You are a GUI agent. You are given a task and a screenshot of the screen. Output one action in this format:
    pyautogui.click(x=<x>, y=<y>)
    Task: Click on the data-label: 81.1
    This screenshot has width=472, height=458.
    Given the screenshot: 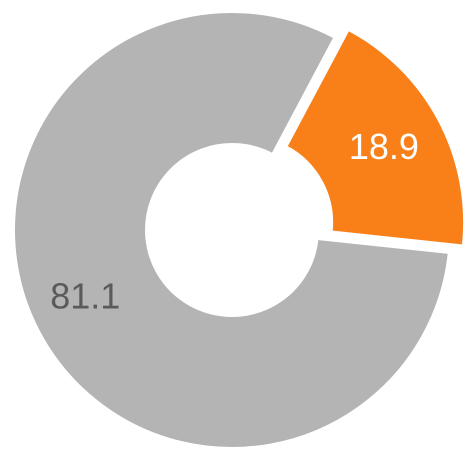 What is the action you would take?
    pyautogui.click(x=85, y=295)
    